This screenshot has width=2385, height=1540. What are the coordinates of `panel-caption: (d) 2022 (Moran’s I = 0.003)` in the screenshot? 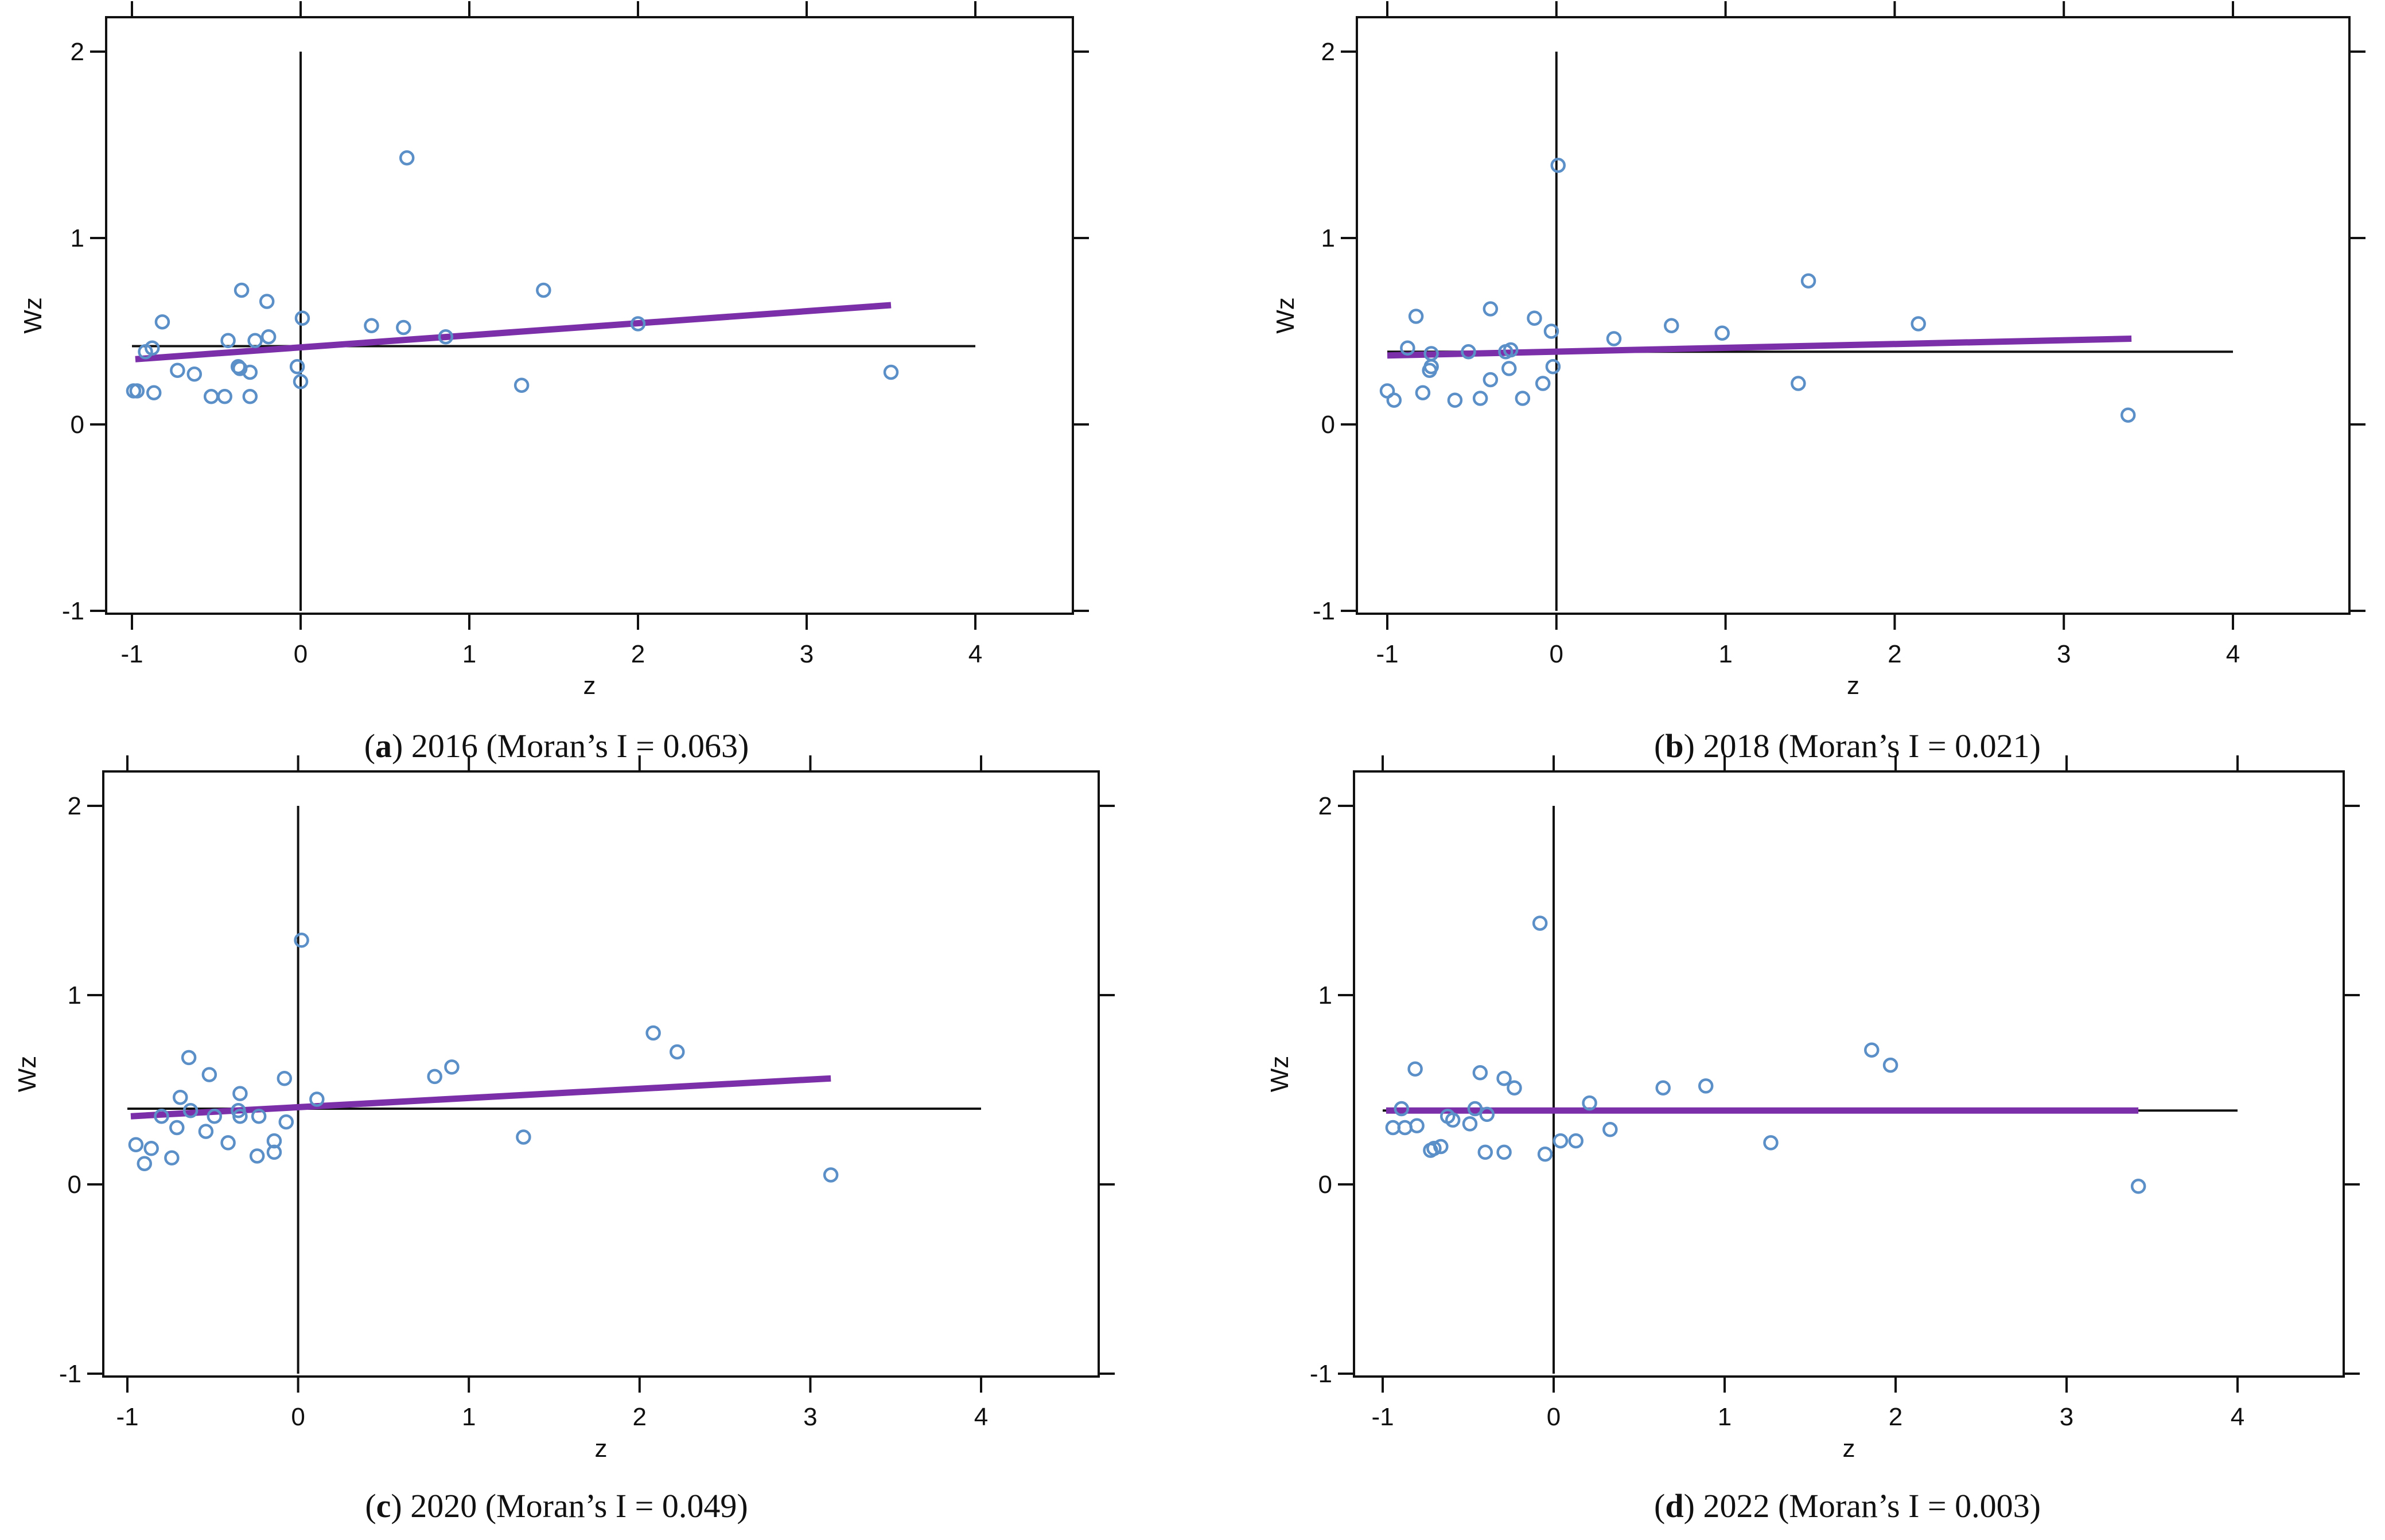 It's located at (1847, 1506).